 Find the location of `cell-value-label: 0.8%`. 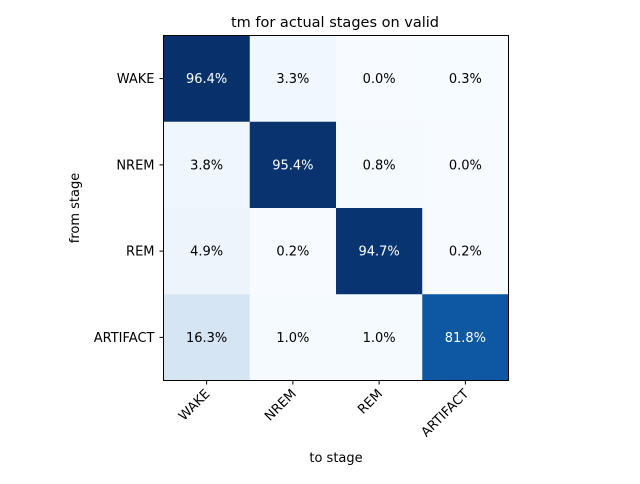

cell-value-label: 0.8% is located at coordinates (379, 165).